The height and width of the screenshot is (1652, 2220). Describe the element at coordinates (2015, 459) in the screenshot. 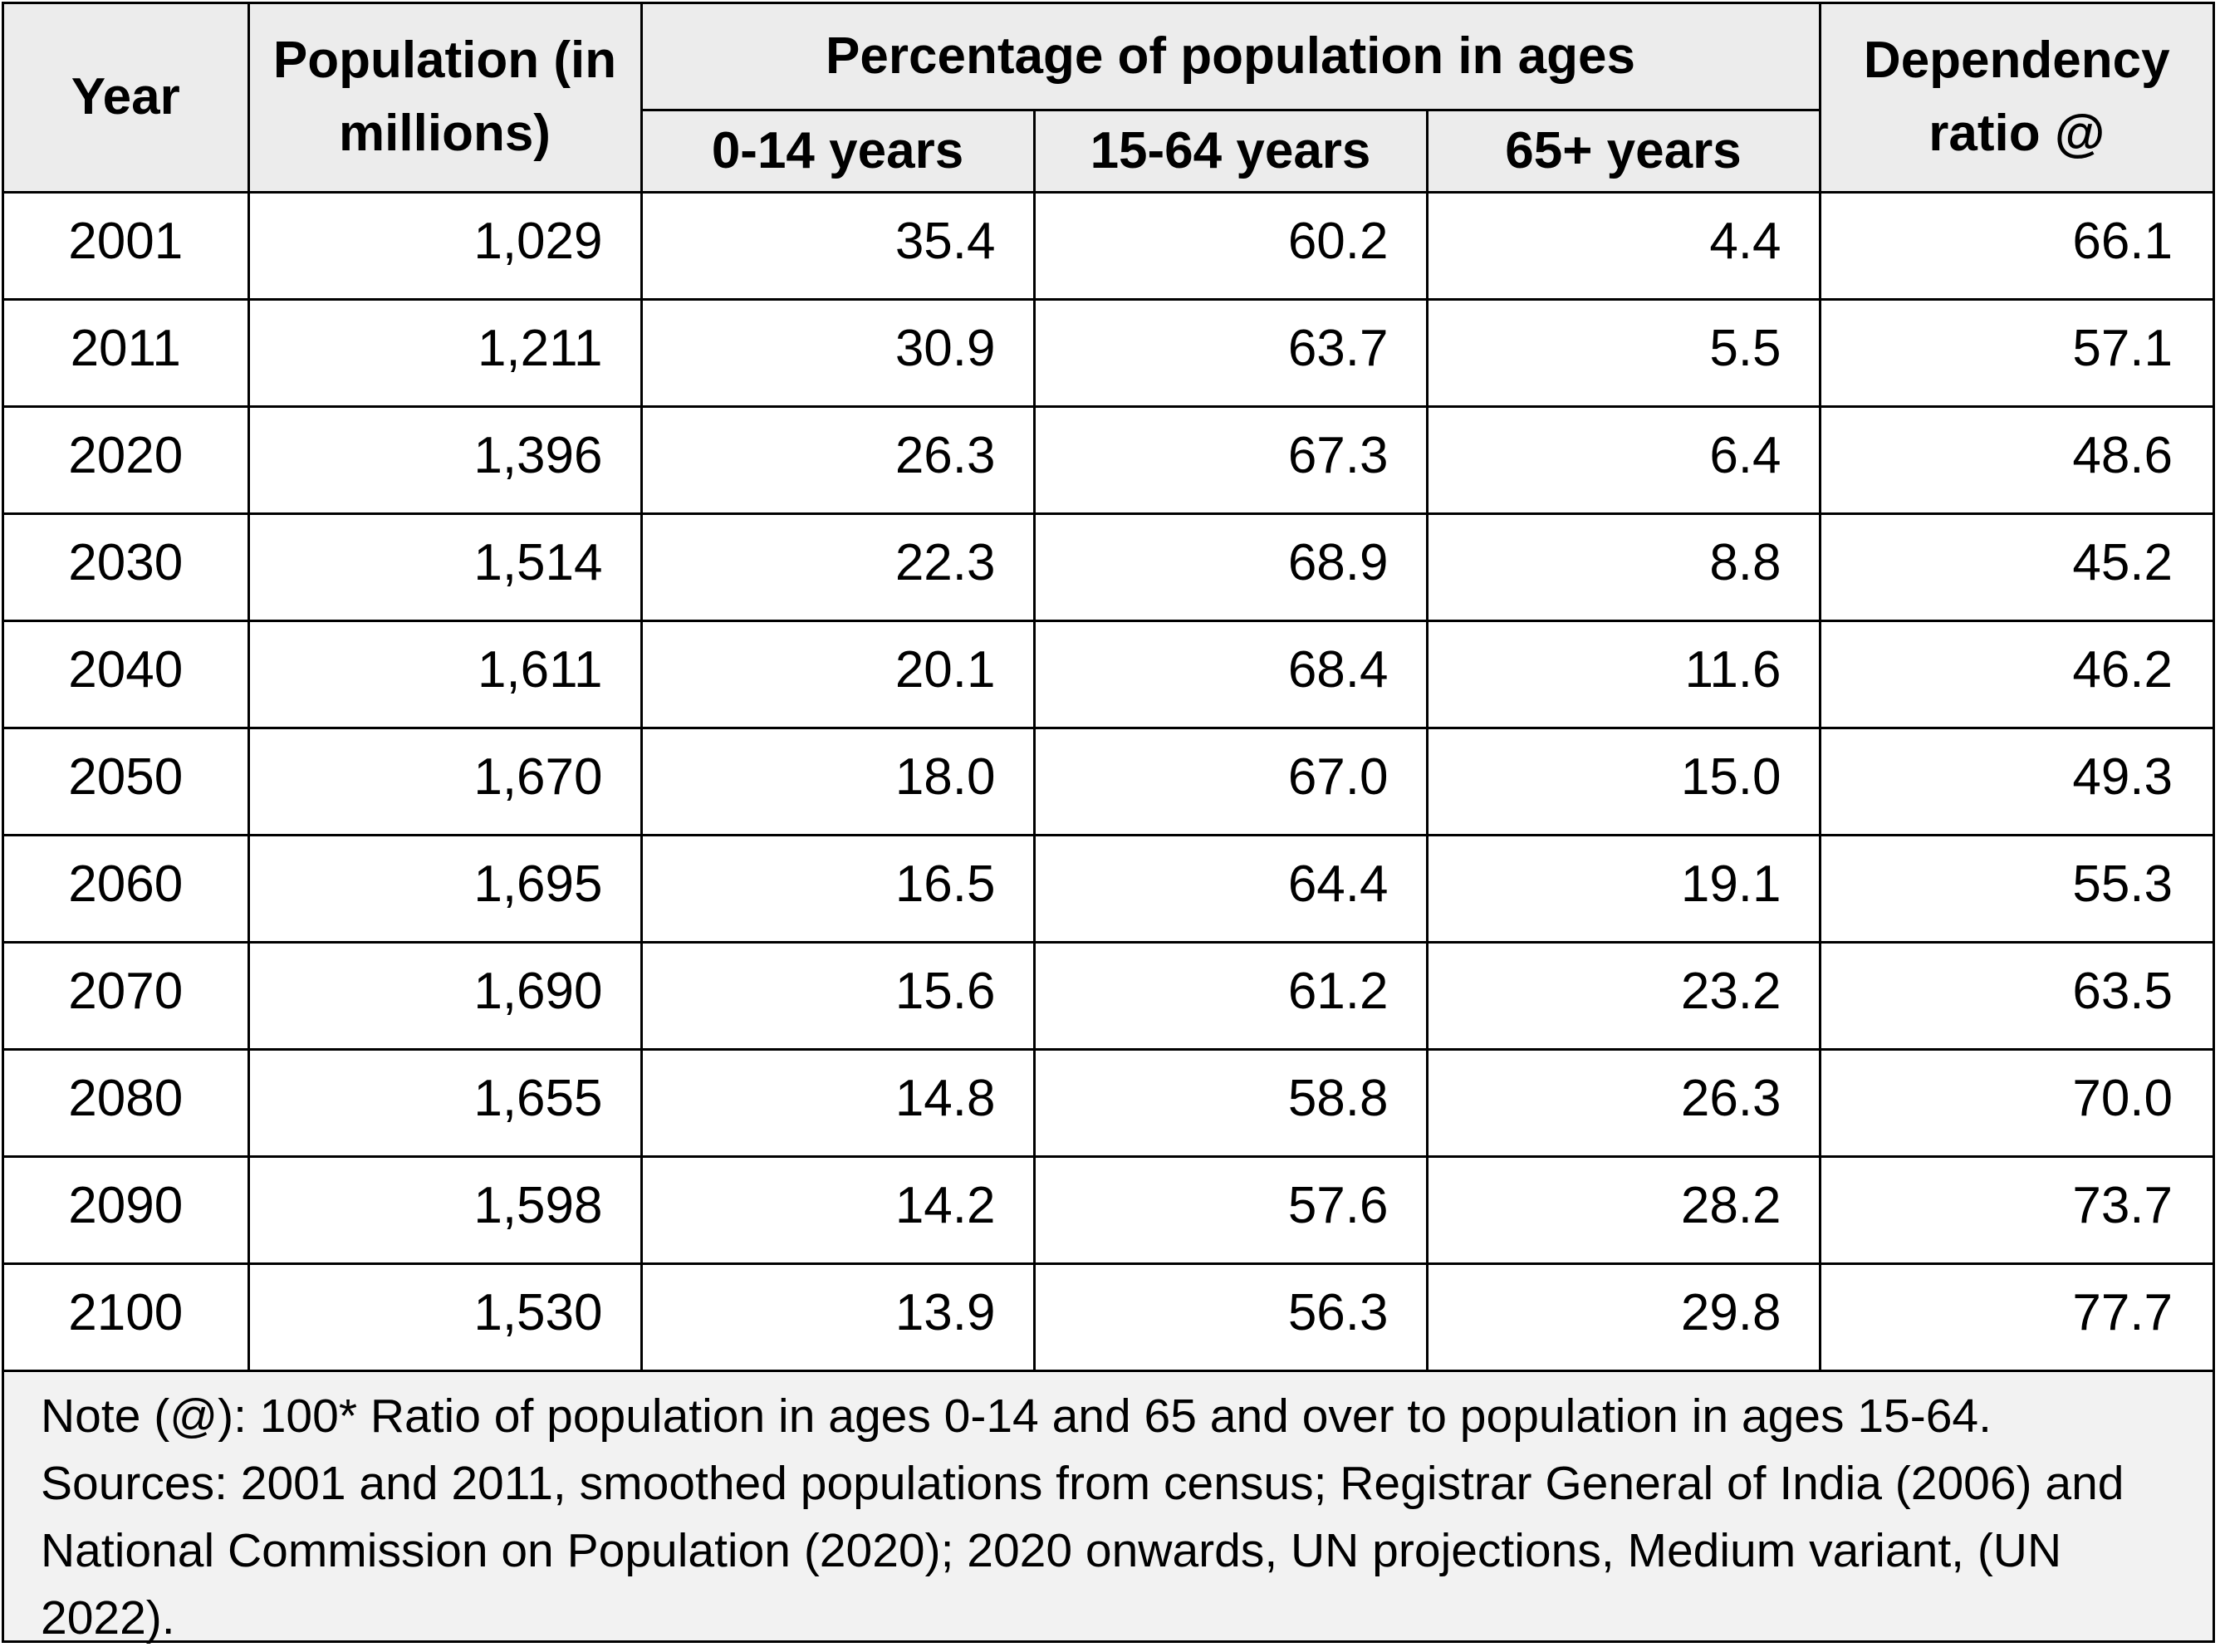

I see `dependency-ratio-cell: 48.6` at that location.